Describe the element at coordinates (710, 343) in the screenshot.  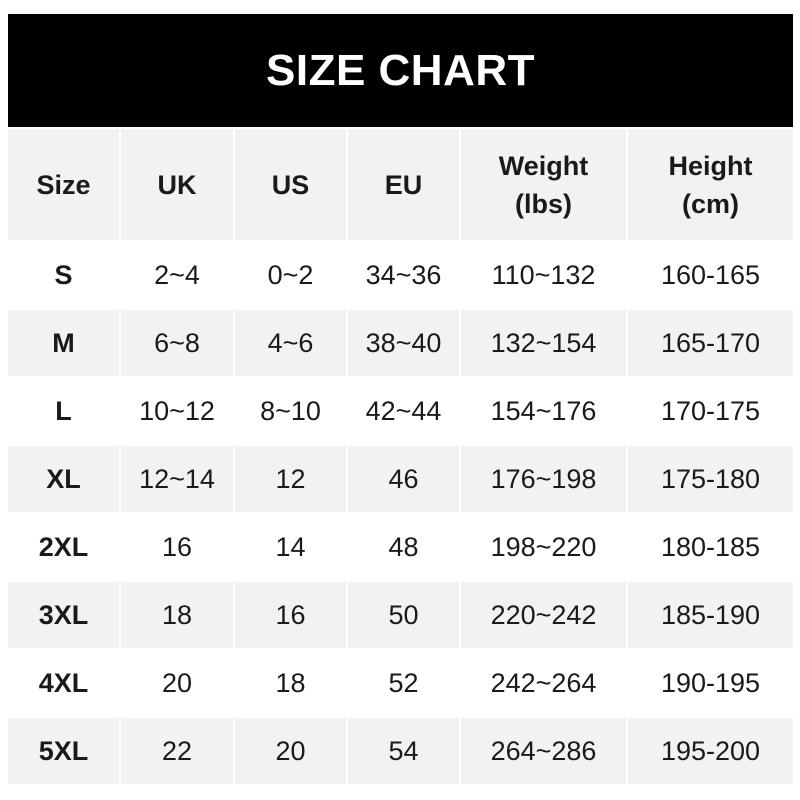
I see `cell-height: 165-170` at that location.